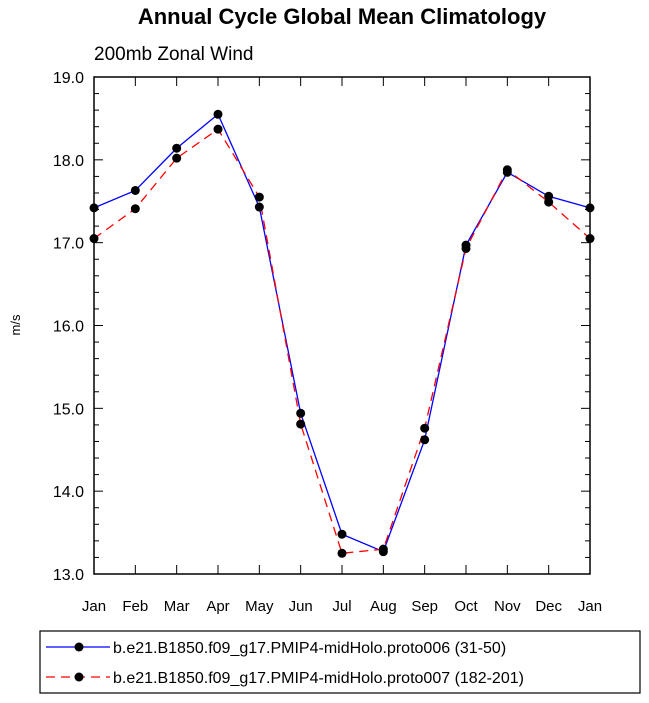 The height and width of the screenshot is (703, 649). I want to click on chart-title: Annual Cycle Global Mean Climatology, so click(342, 16).